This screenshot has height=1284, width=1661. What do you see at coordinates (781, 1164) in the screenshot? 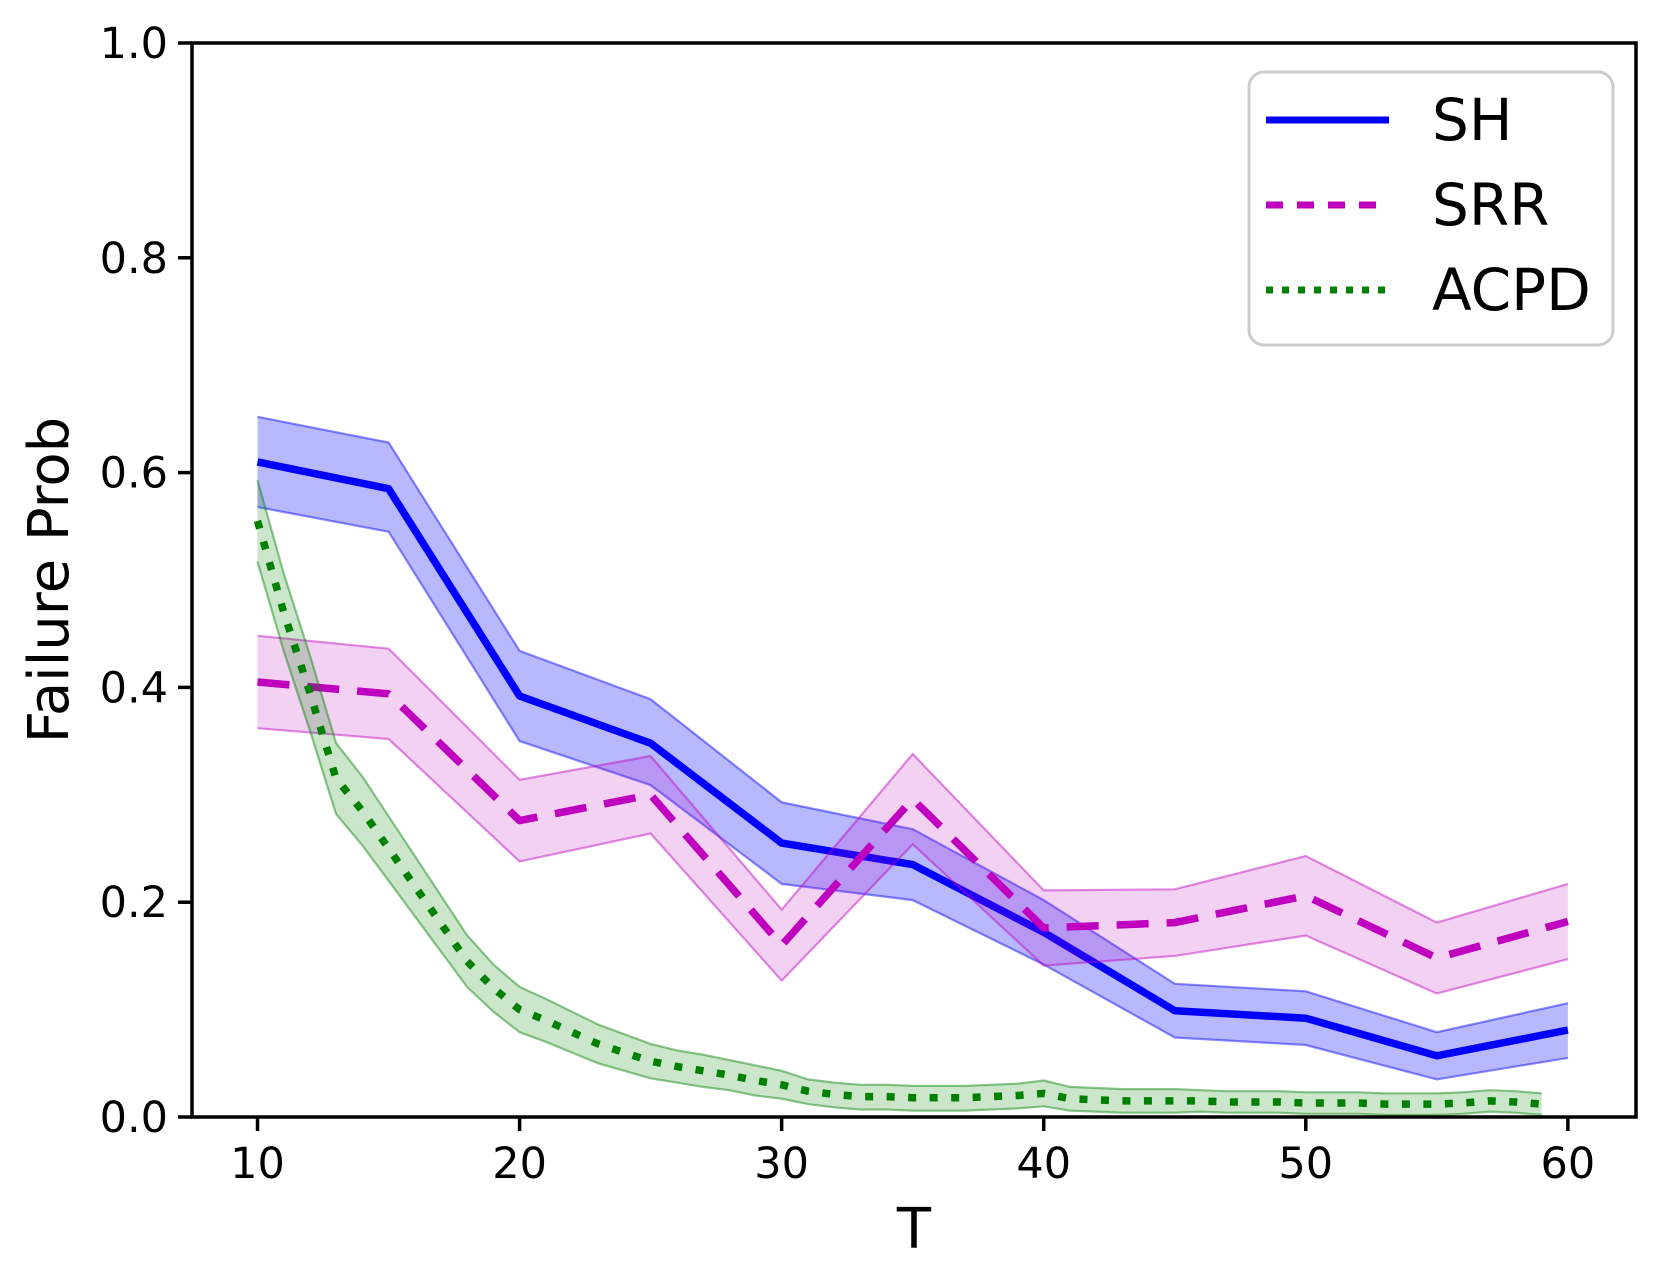
I see `x-tick-label: 30` at bounding box center [781, 1164].